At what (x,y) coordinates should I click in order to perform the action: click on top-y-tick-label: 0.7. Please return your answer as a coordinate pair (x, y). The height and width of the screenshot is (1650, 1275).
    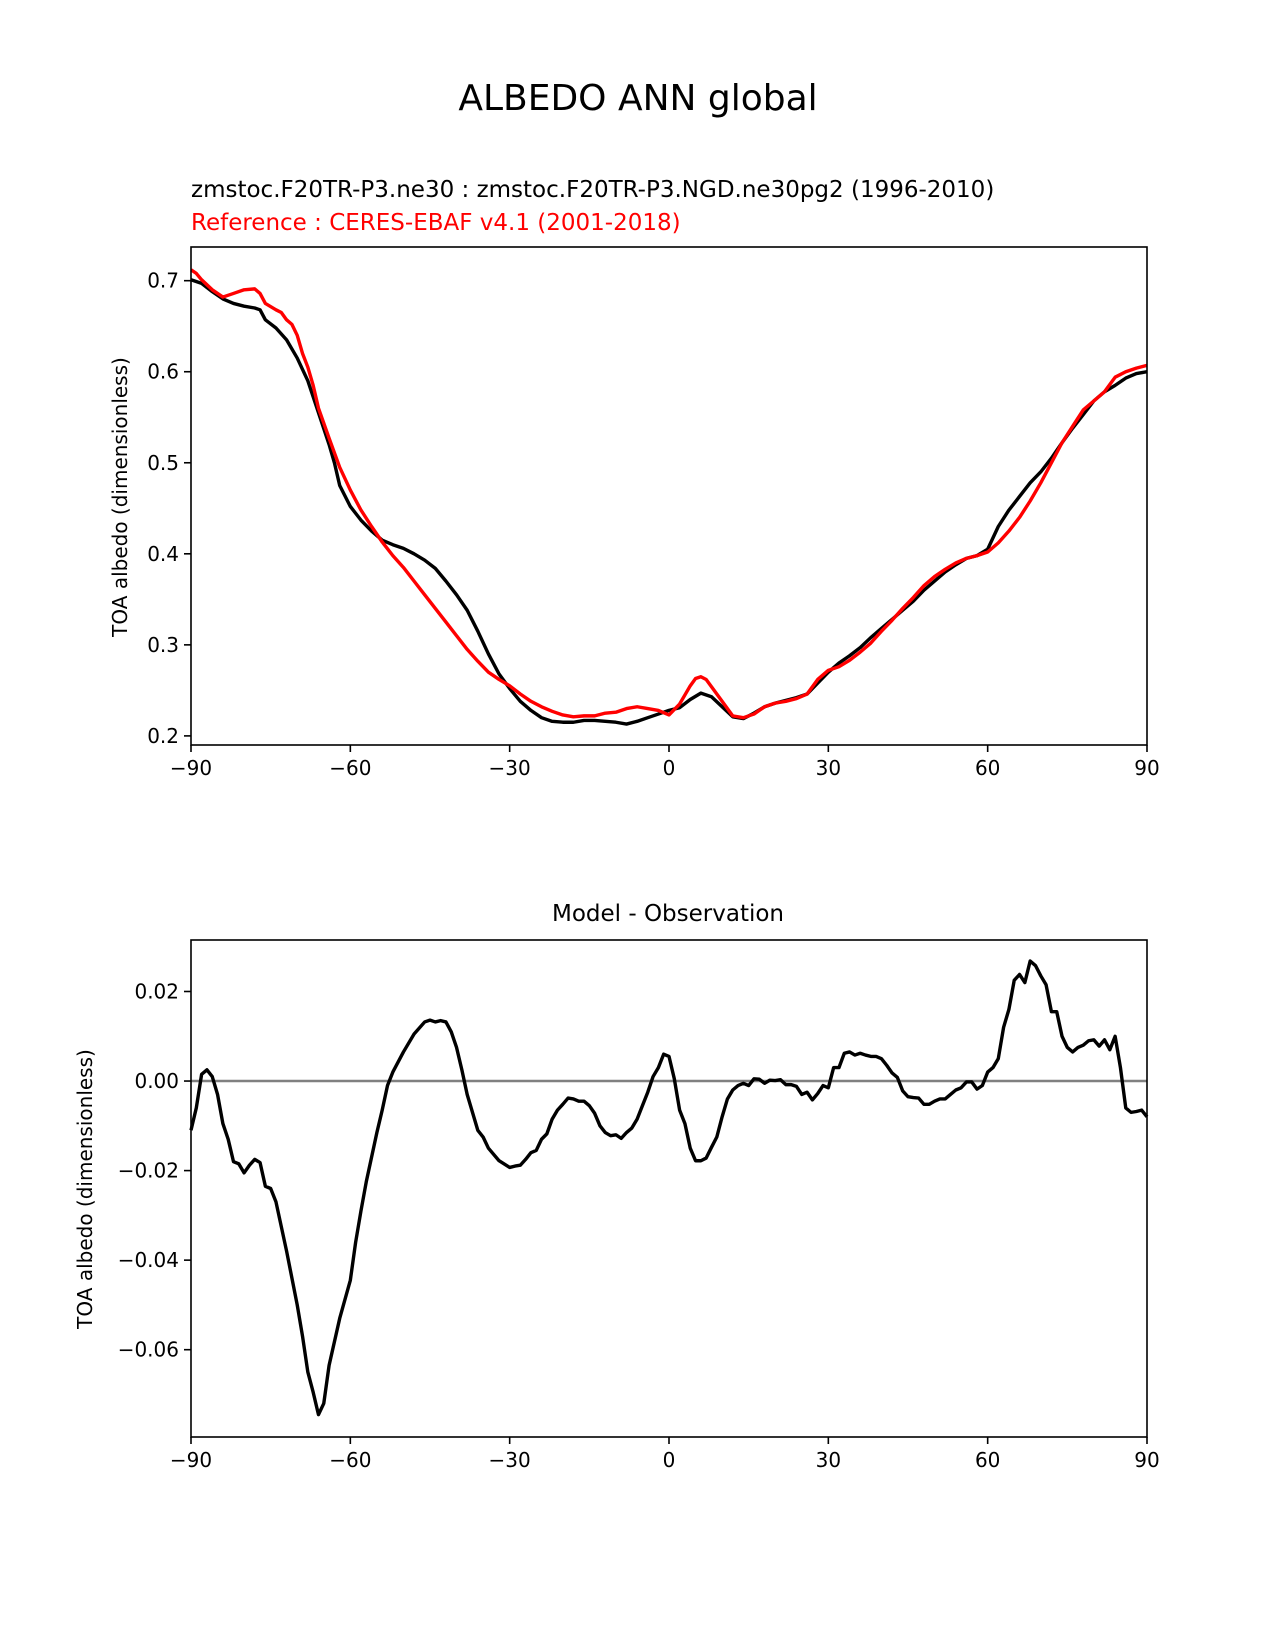
    Looking at the image, I should click on (163, 281).